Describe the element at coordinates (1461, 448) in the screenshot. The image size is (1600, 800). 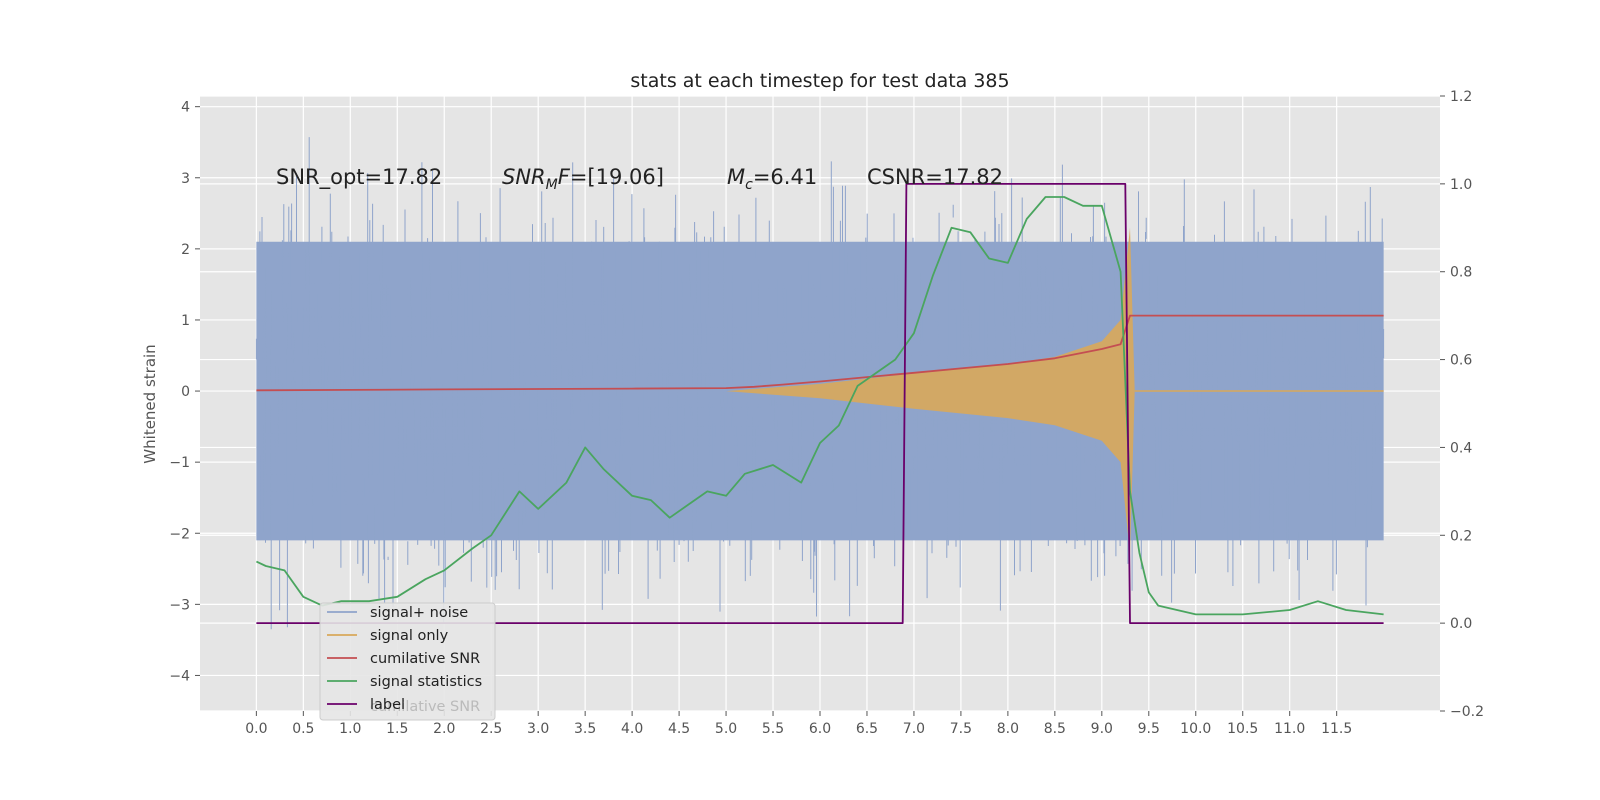
I see `y2-tick-label: 0.4` at that location.